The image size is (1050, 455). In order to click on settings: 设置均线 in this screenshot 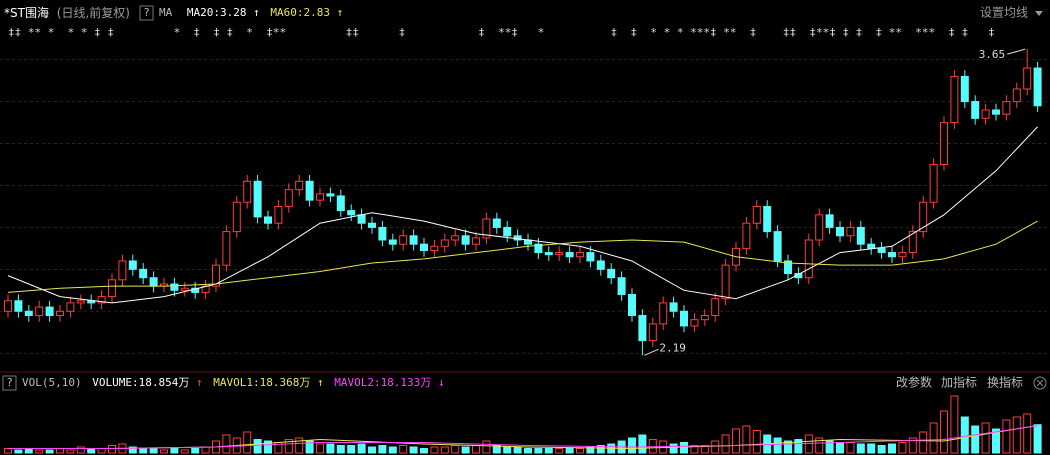, I will do `click(1004, 13)`.